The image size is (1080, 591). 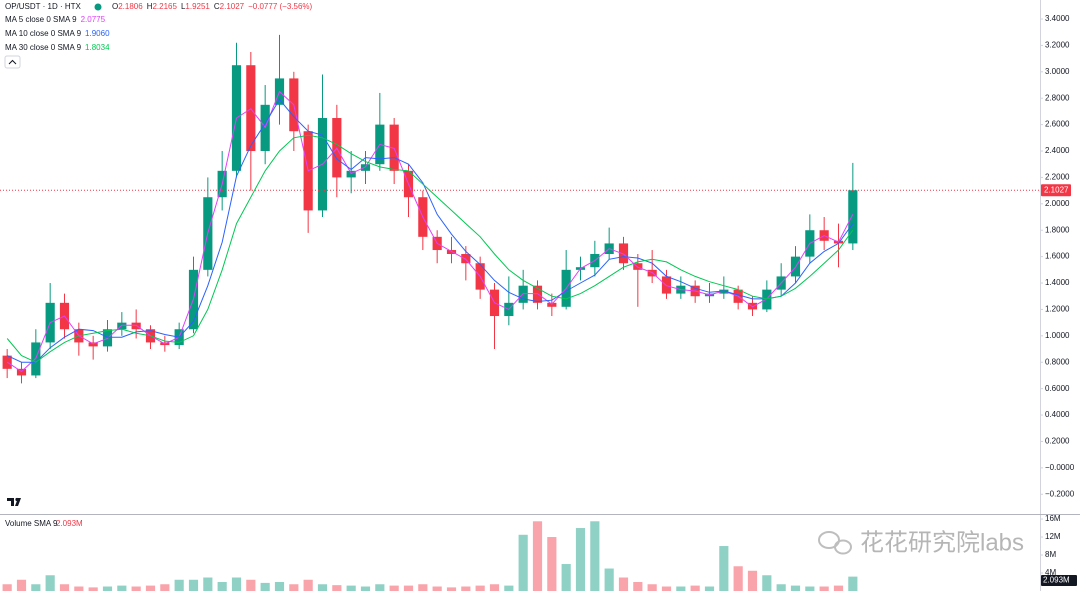 What do you see at coordinates (942, 542) in the screenshot?
I see `watermark-text: 花花研究院labs` at bounding box center [942, 542].